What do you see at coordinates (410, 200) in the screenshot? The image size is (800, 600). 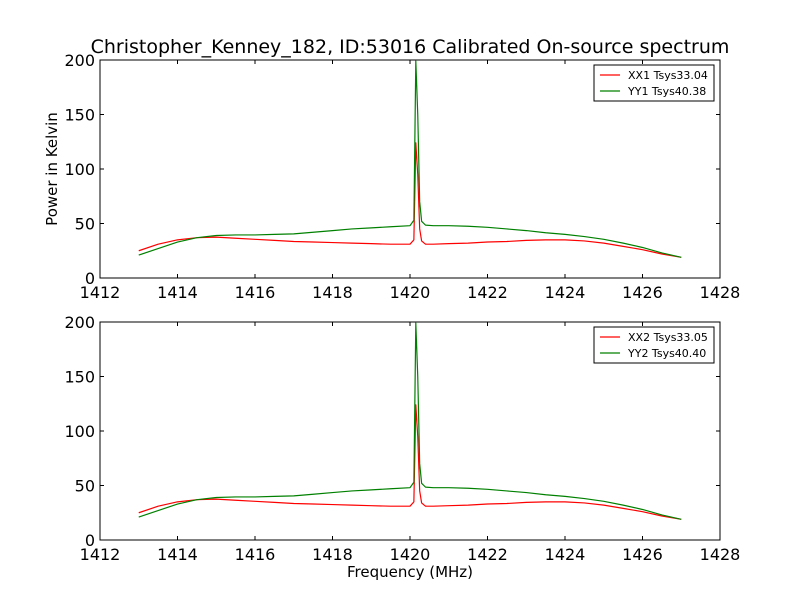 I see `series-line-xx1` at bounding box center [410, 200].